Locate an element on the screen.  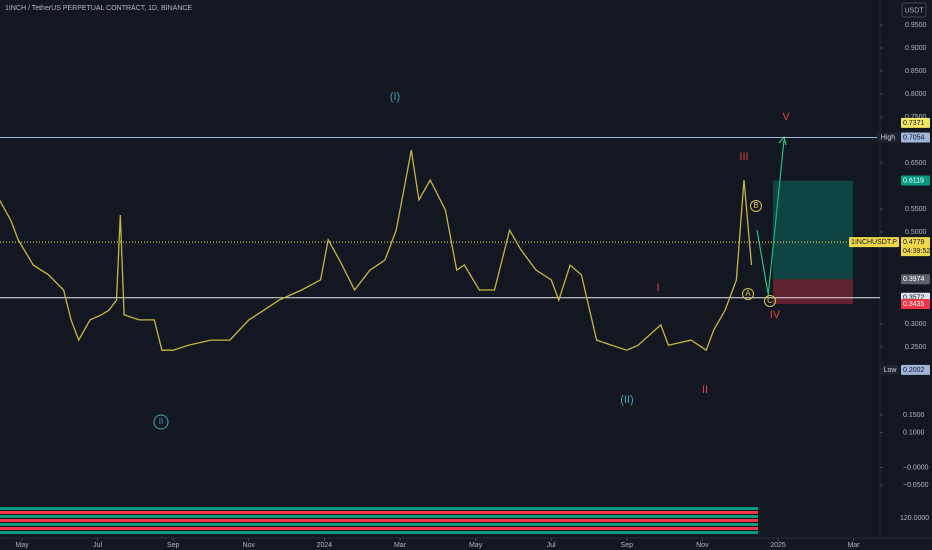
price-label: 0.2002 is located at coordinates (914, 370).